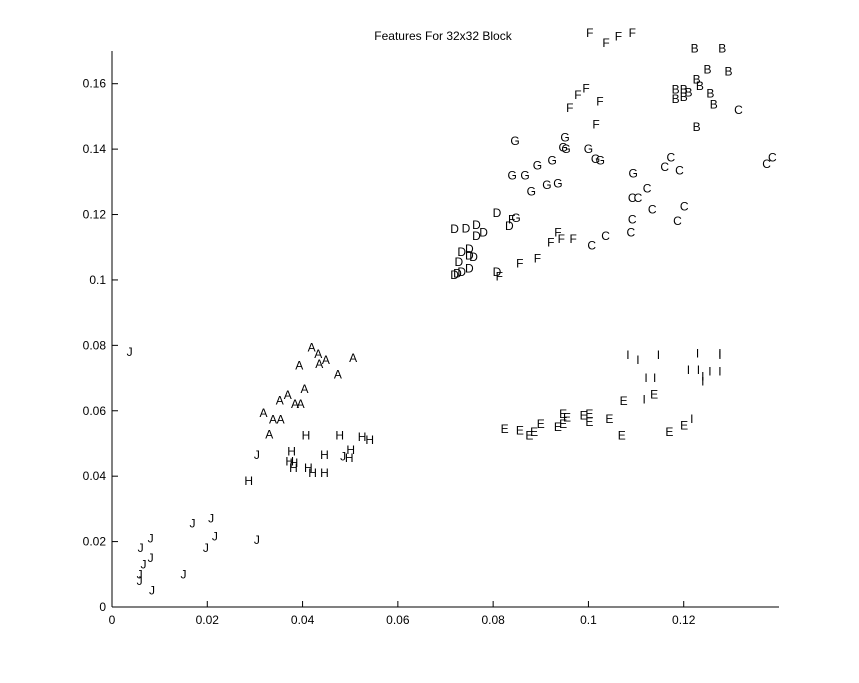 The height and width of the screenshot is (683, 859). I want to click on y-tick-label: 0.02, so click(95, 542).